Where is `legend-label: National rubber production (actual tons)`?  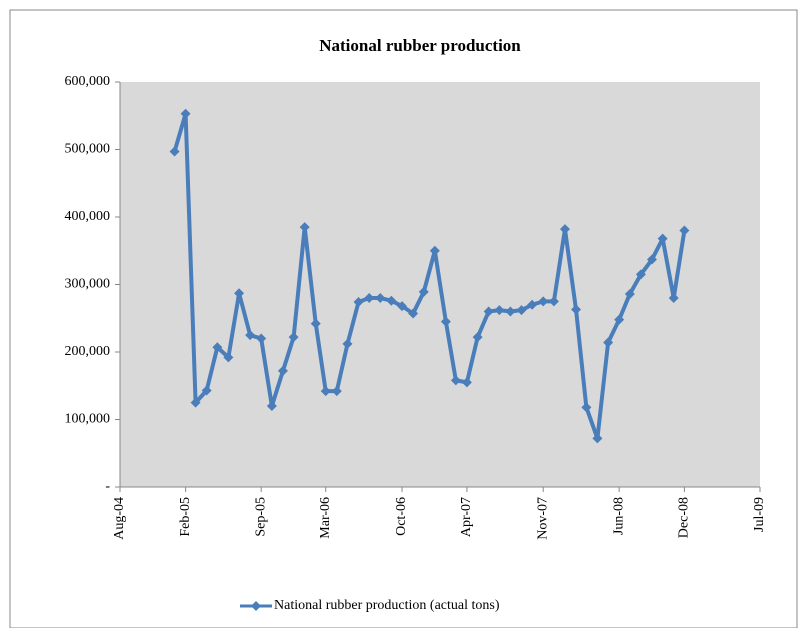
legend-label: National rubber production (actual tons) is located at coordinates (387, 605).